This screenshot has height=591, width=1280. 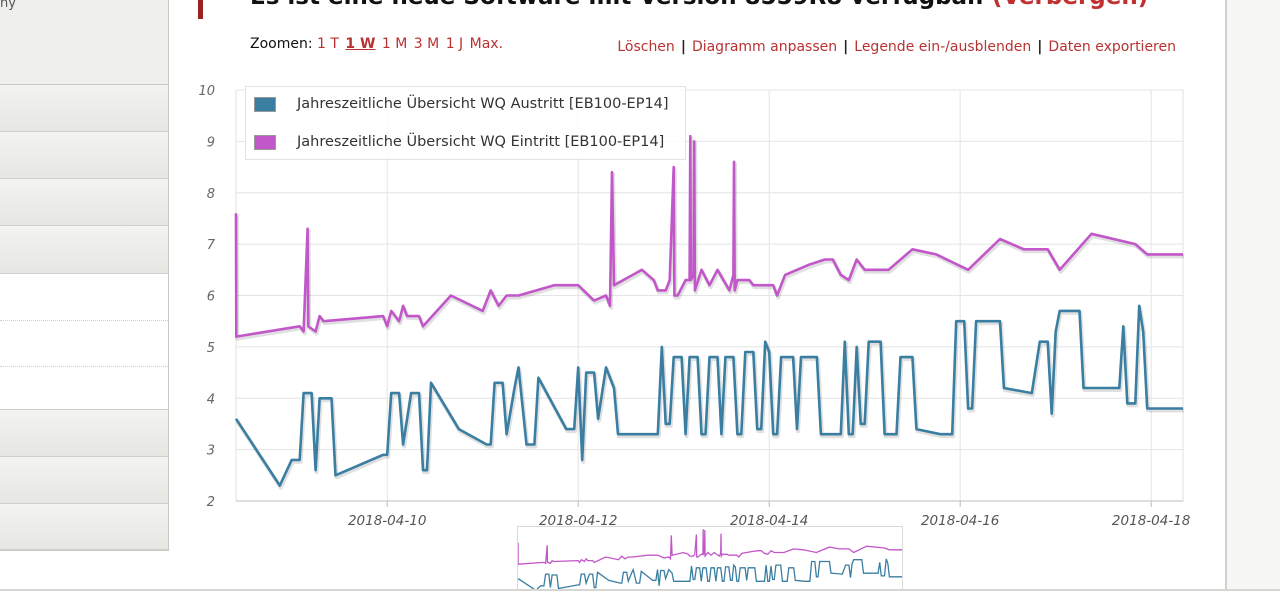 I want to click on y-tick-label: 10, so click(x=206, y=91).